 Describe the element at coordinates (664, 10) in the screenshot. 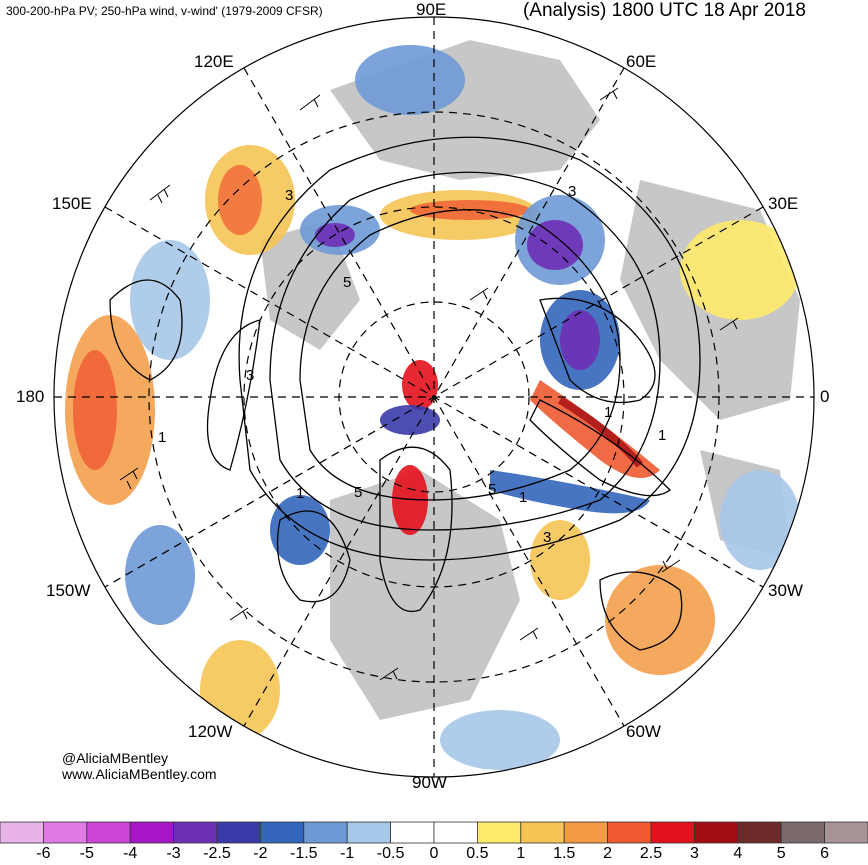

I see `right-title: (Analysis) 1800 UTC 18 Apr 2018` at that location.